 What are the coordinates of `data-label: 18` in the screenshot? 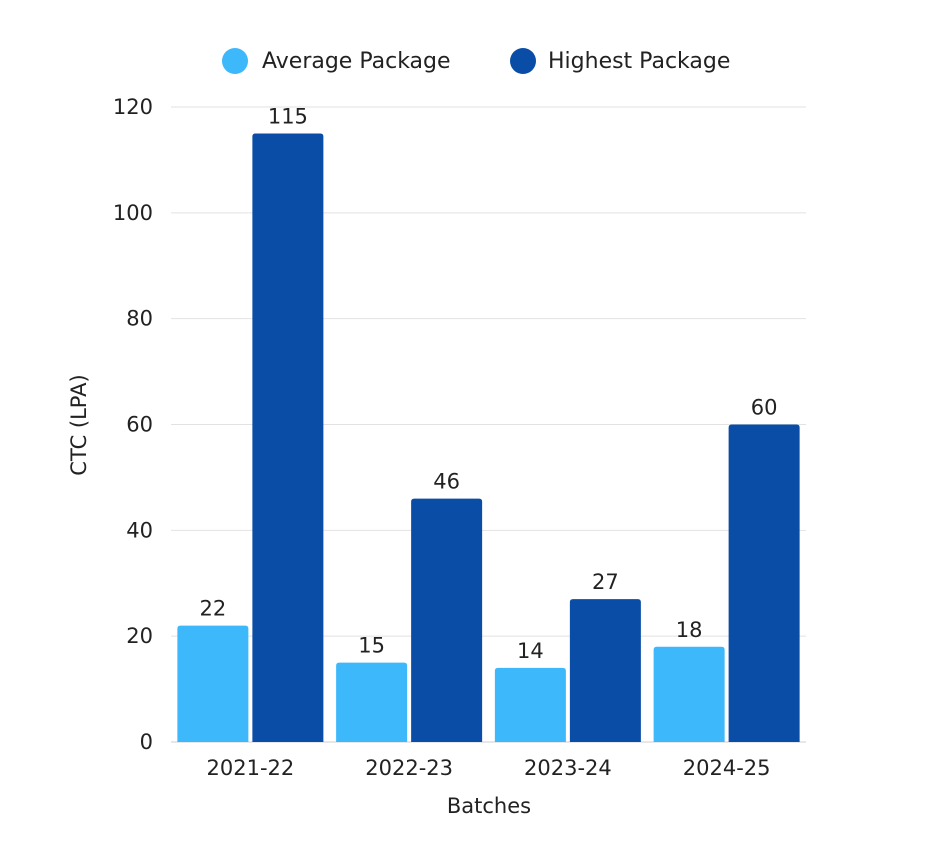 It's located at (689, 630).